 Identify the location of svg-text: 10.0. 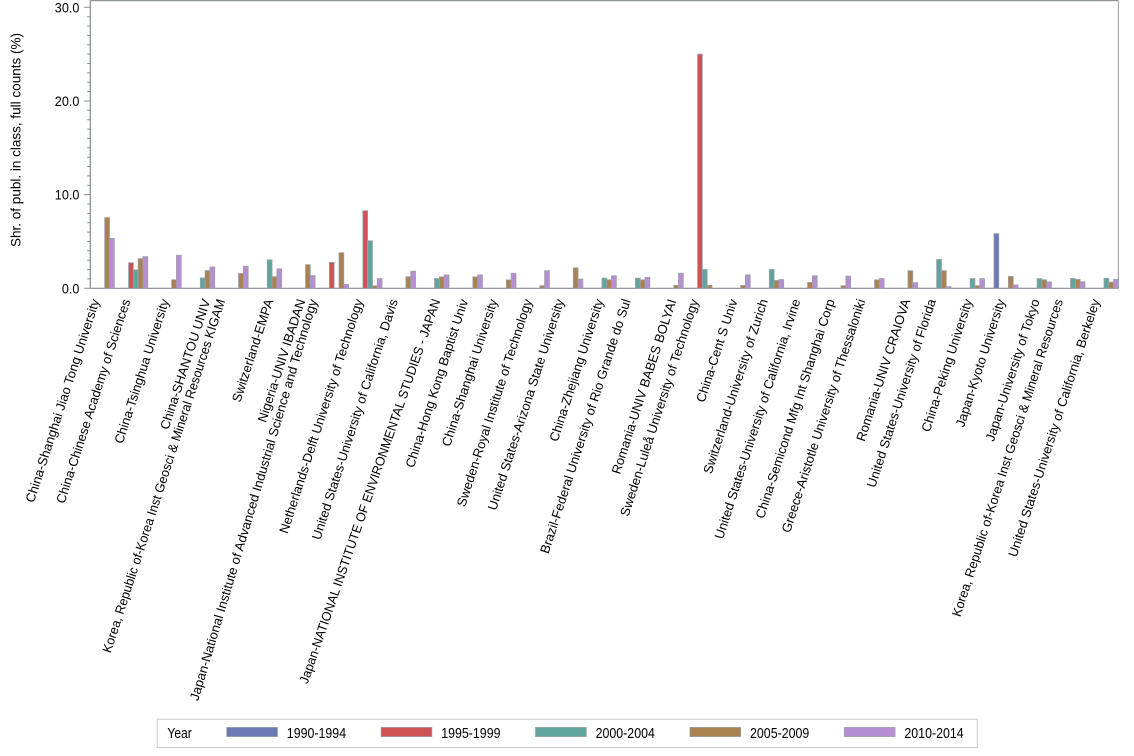
(67, 195).